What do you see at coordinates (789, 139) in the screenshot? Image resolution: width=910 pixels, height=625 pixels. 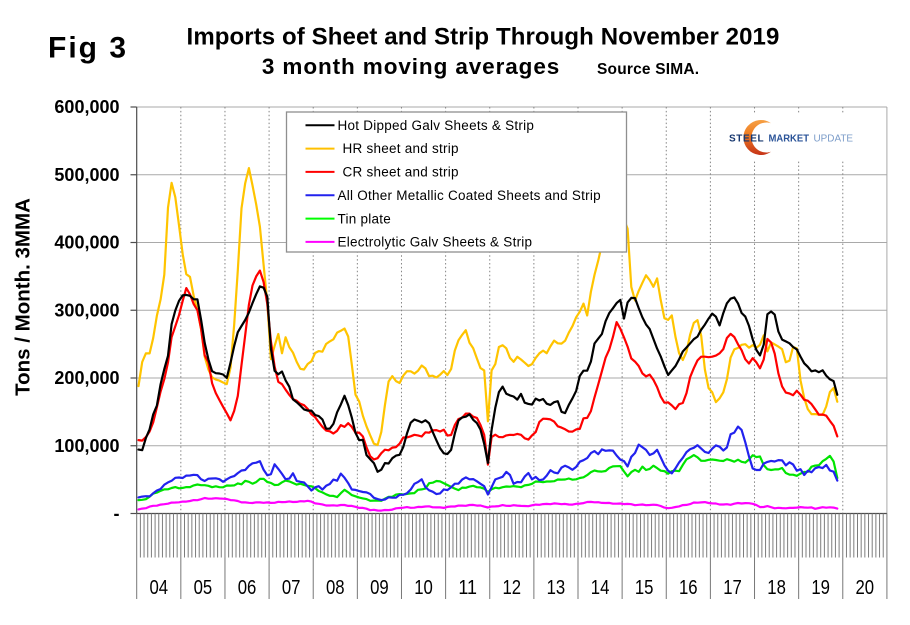 I see `svg-text: MARKET` at bounding box center [789, 139].